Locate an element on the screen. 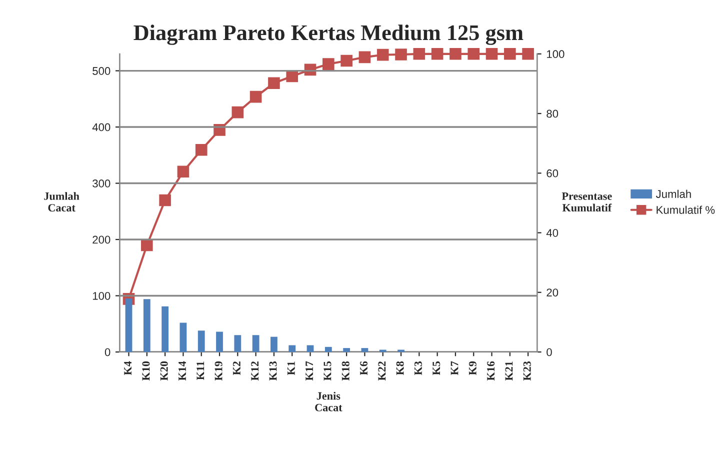 Image resolution: width=721 pixels, height=453 pixels. x-tick-label: K21 is located at coordinates (509, 371).